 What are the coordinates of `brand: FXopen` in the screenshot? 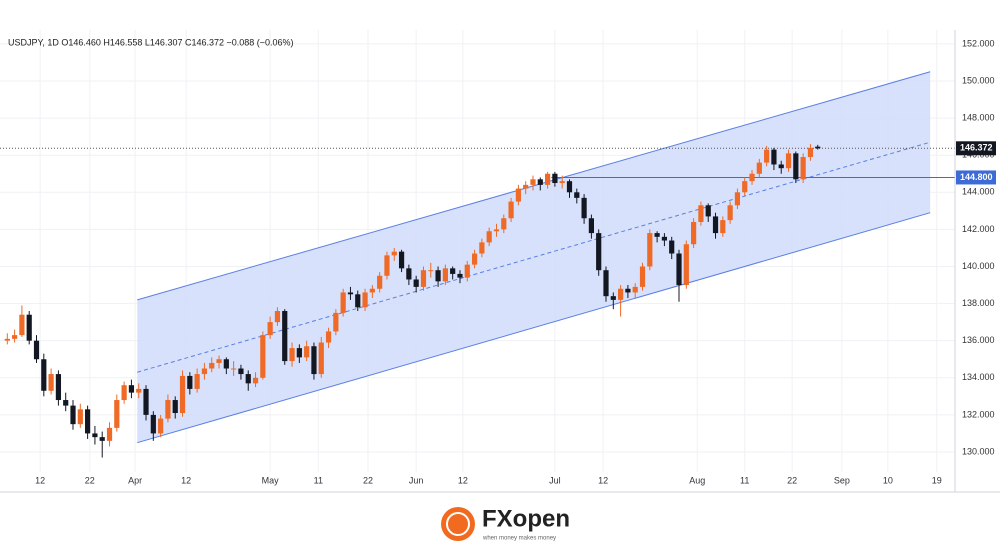 It's located at (526, 518).